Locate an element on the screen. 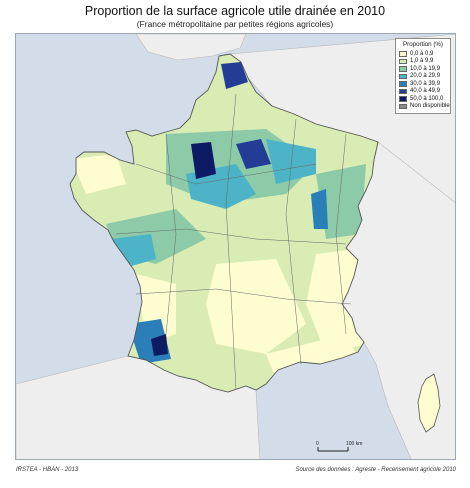  zone-champagne is located at coordinates (291, 161).